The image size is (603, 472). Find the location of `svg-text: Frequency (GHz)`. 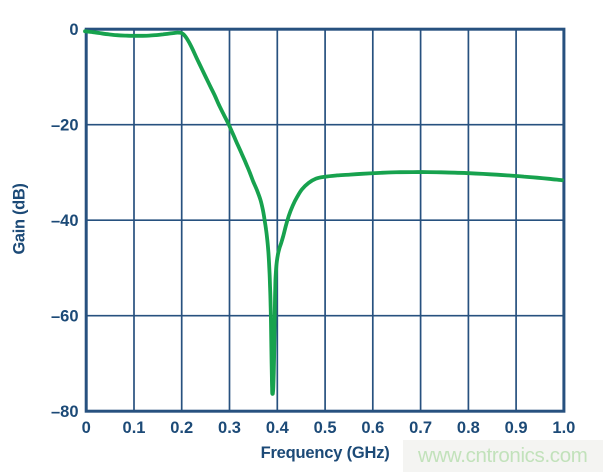

svg-text: Frequency (GHz) is located at coordinates (325, 453).